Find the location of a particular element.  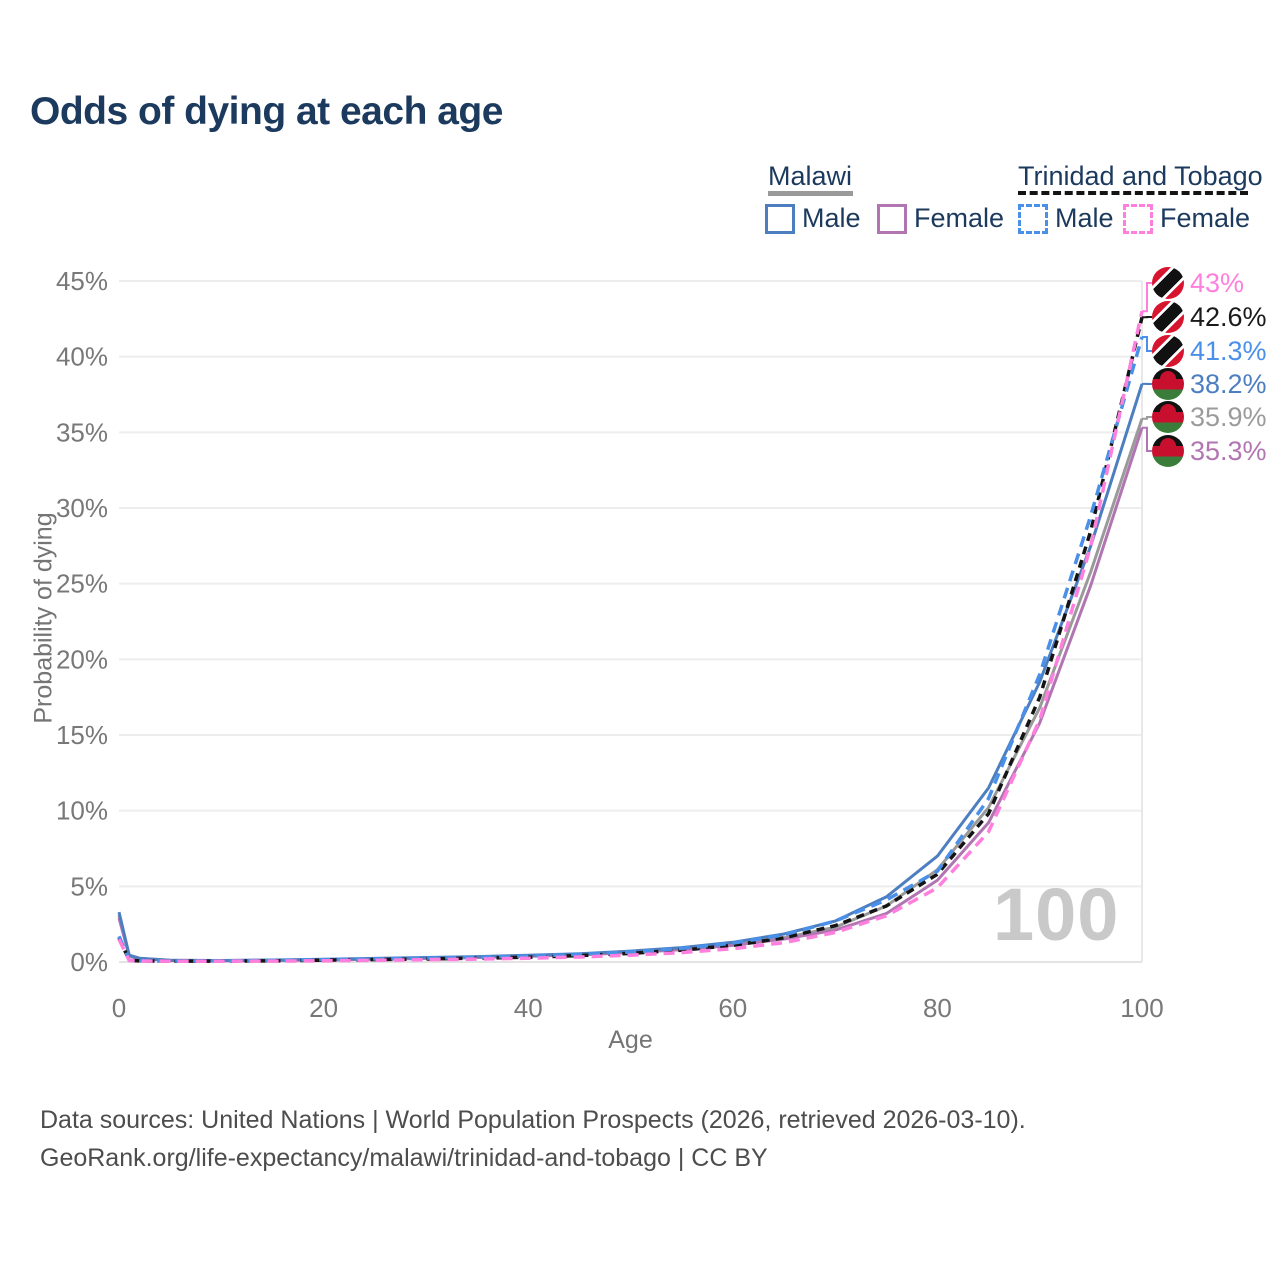

end-label-malawi-male: 38.2% is located at coordinates (1209, 384).